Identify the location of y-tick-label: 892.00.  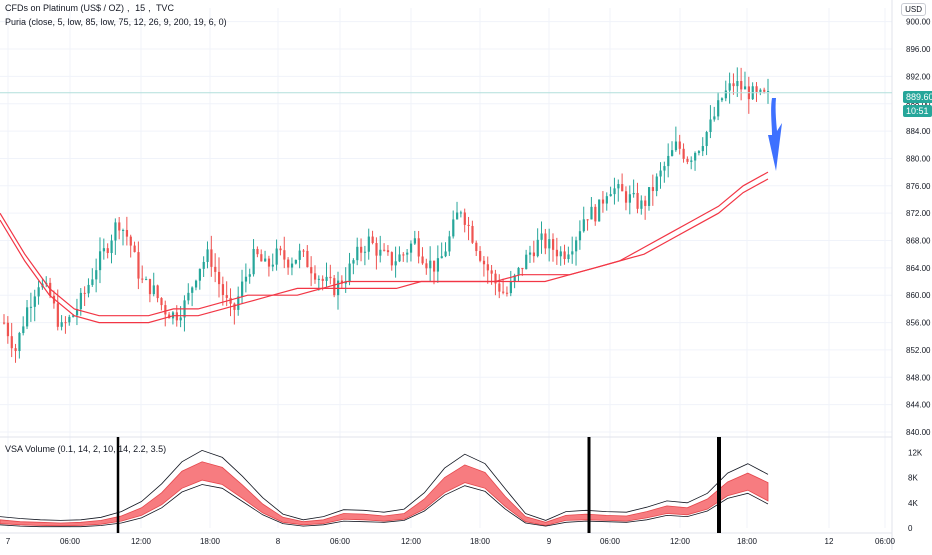
(918, 76).